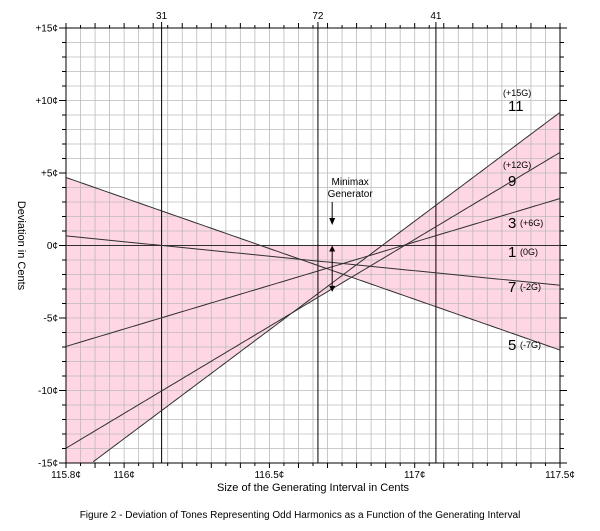 This screenshot has height=531, width=600. I want to click on edo-marker-label: 41, so click(436, 16).